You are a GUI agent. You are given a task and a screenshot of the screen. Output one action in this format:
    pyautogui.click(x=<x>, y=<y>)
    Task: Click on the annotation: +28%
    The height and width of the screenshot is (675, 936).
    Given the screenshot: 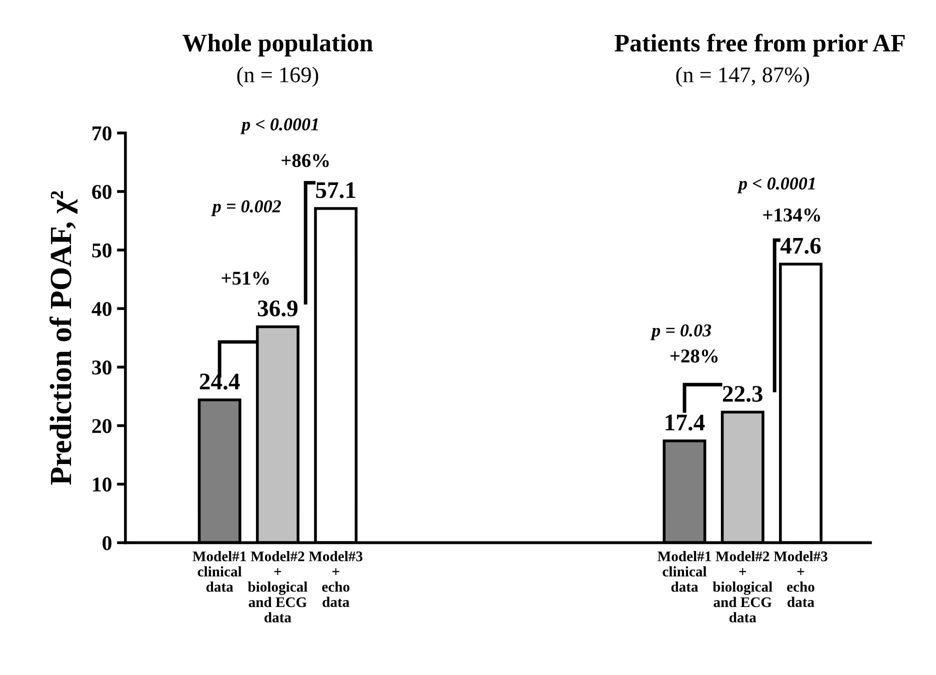 What is the action you would take?
    pyautogui.click(x=694, y=356)
    